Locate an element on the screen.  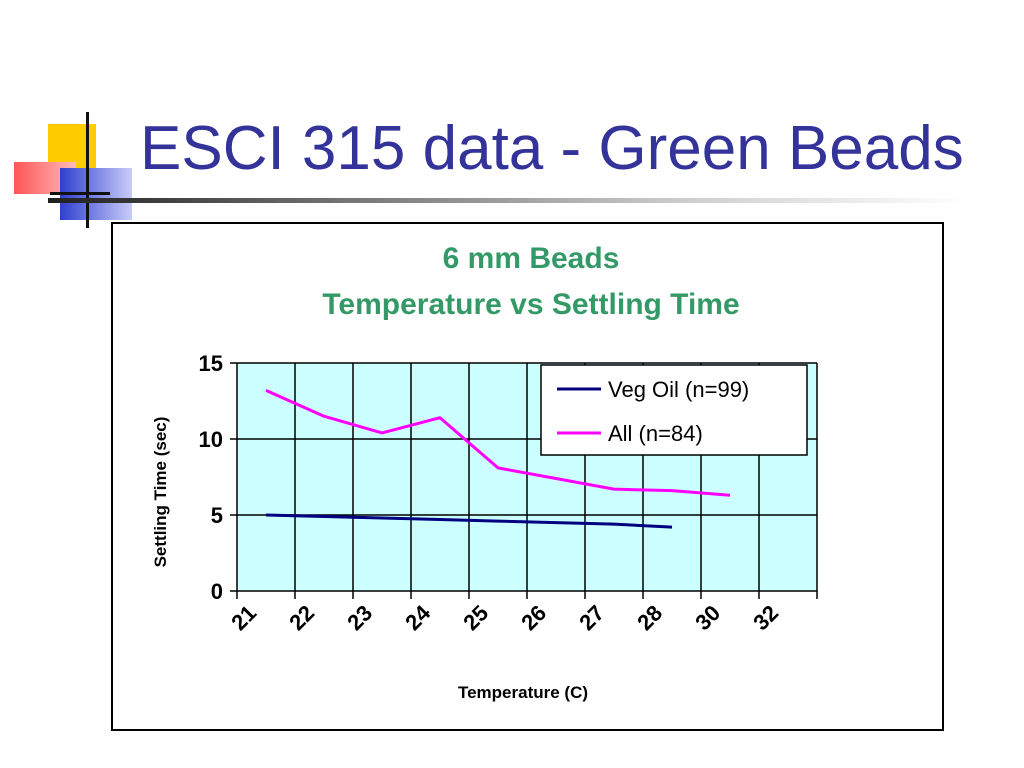
x-tick-label: 22 is located at coordinates (301, 617).